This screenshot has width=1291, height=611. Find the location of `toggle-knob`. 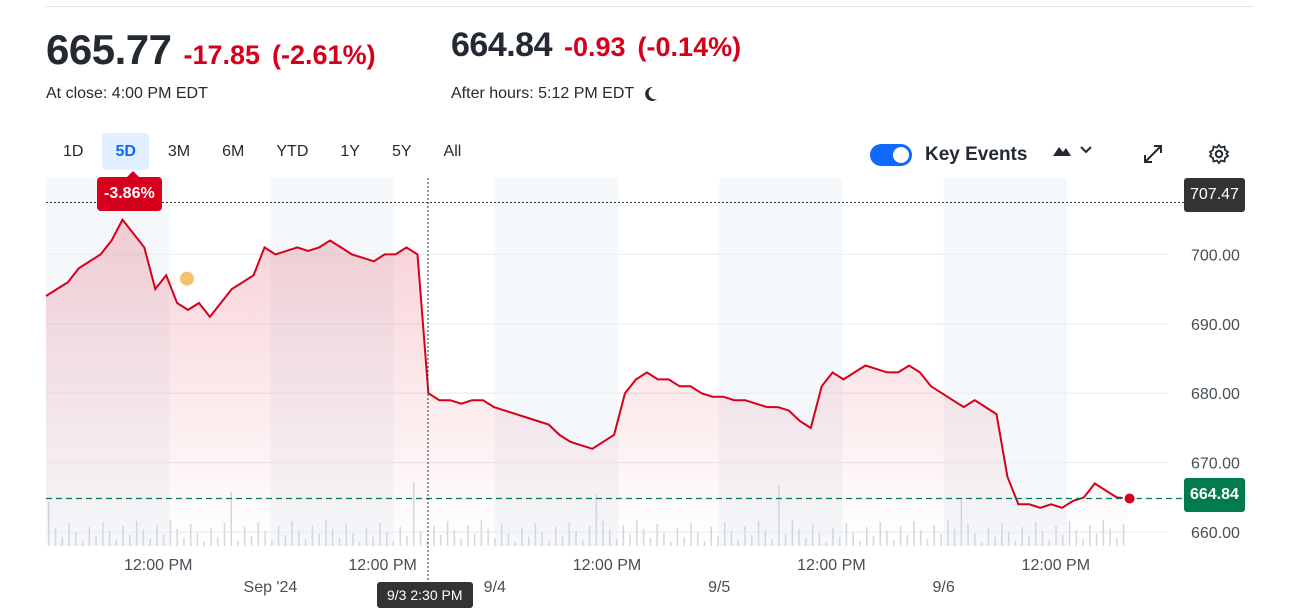

toggle-knob is located at coordinates (901, 155).